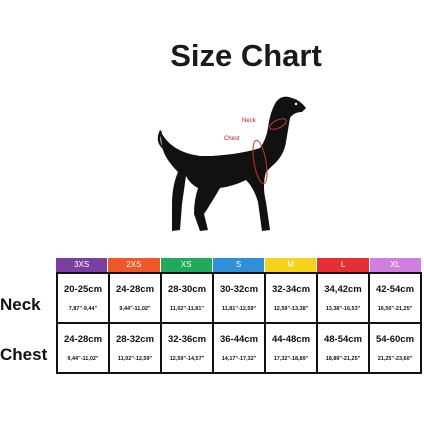  Describe the element at coordinates (291, 358) in the screenshot. I see `inch-value: 17,32"-18,89"` at that location.